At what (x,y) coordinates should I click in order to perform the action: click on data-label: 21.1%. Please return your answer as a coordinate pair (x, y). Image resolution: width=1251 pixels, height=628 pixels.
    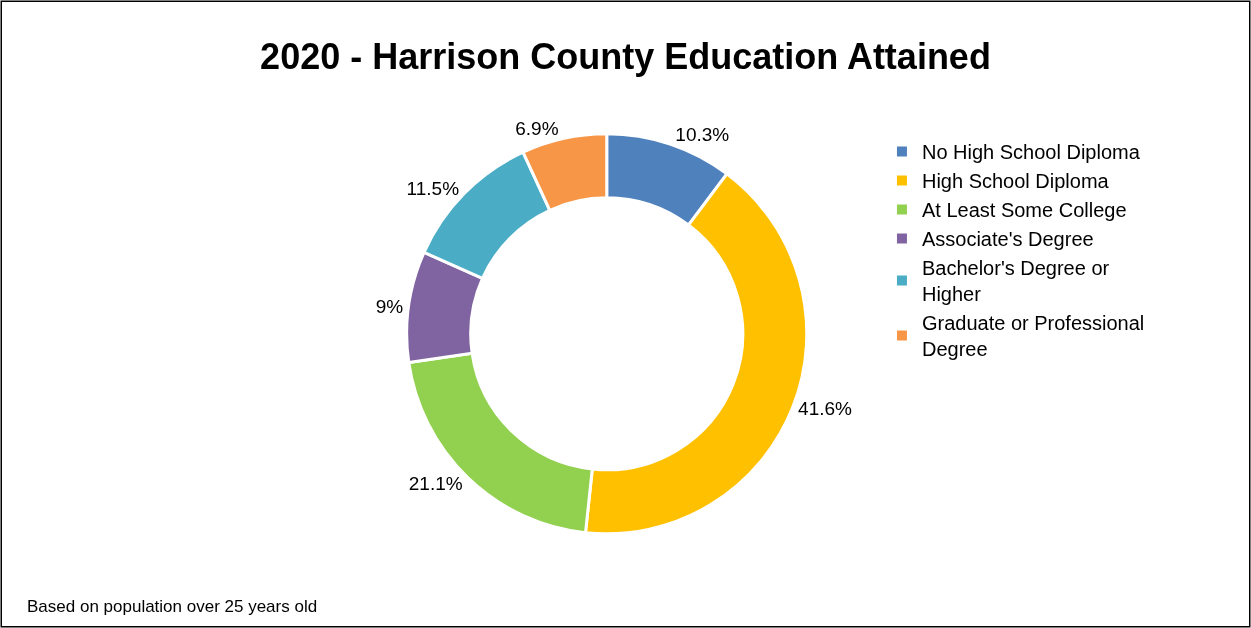
    Looking at the image, I should click on (435, 483).